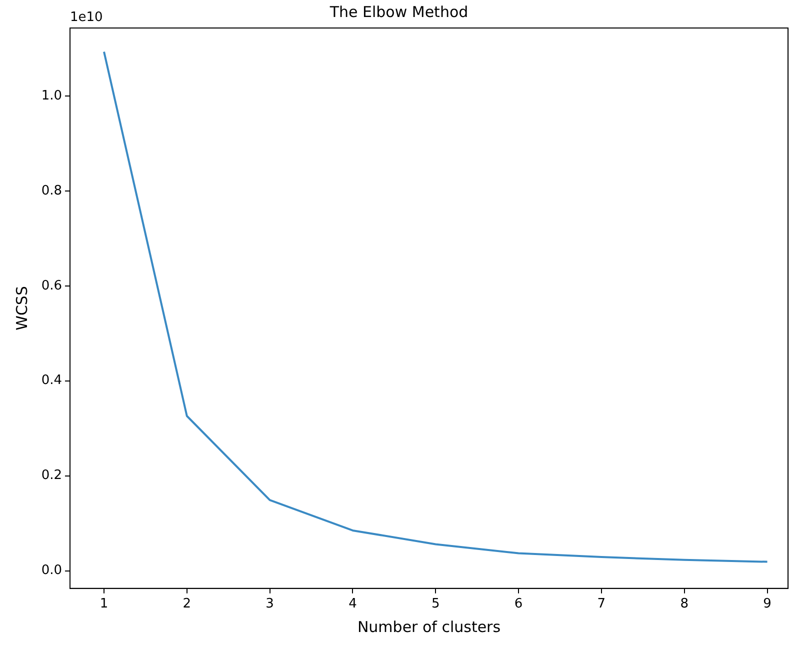 The width and height of the screenshot is (789, 651). What do you see at coordinates (187, 604) in the screenshot?
I see `x-tick-label: 2` at bounding box center [187, 604].